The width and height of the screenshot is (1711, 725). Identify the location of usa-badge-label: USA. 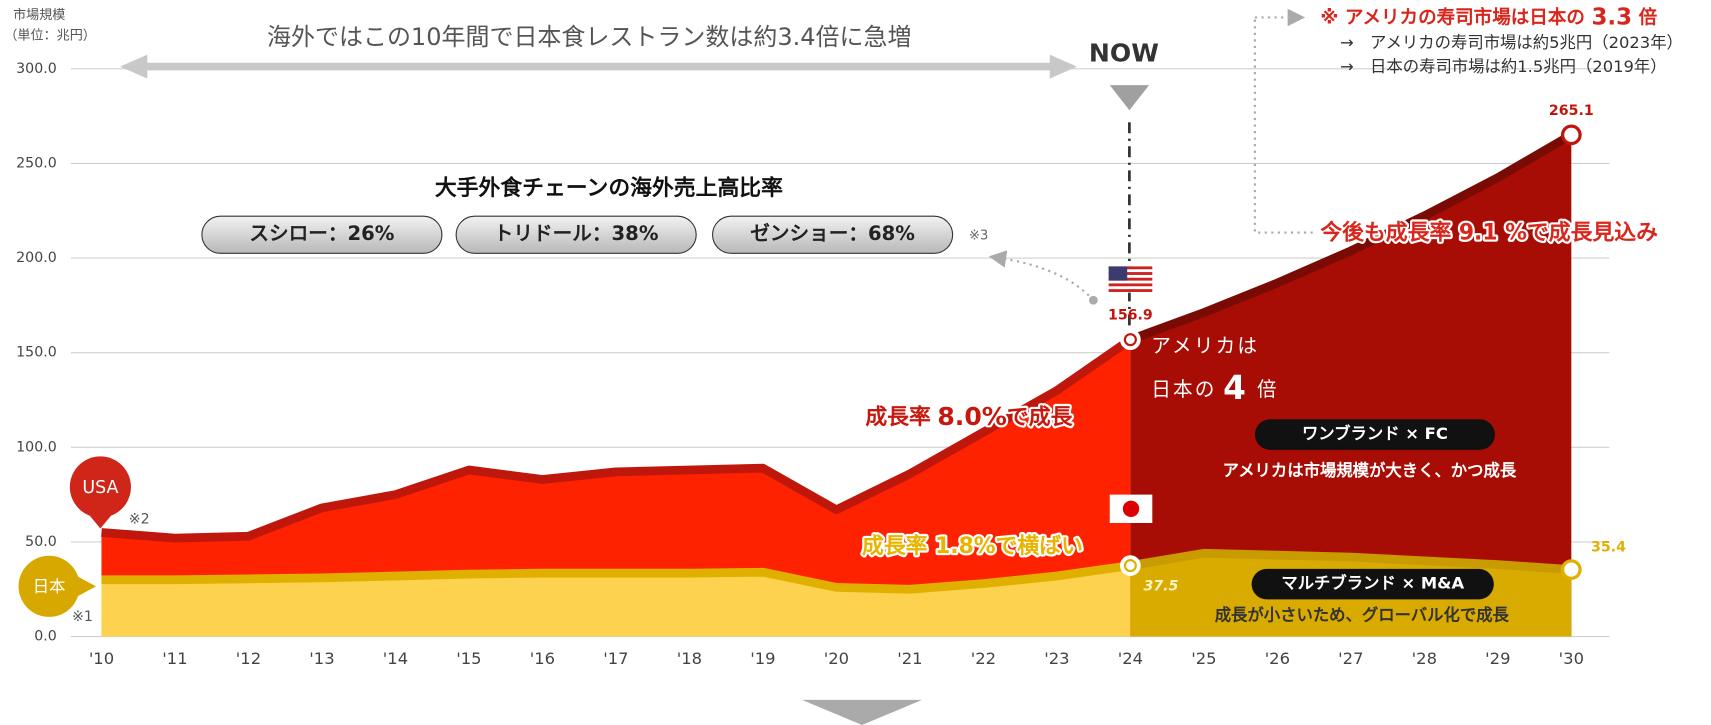
(100, 488).